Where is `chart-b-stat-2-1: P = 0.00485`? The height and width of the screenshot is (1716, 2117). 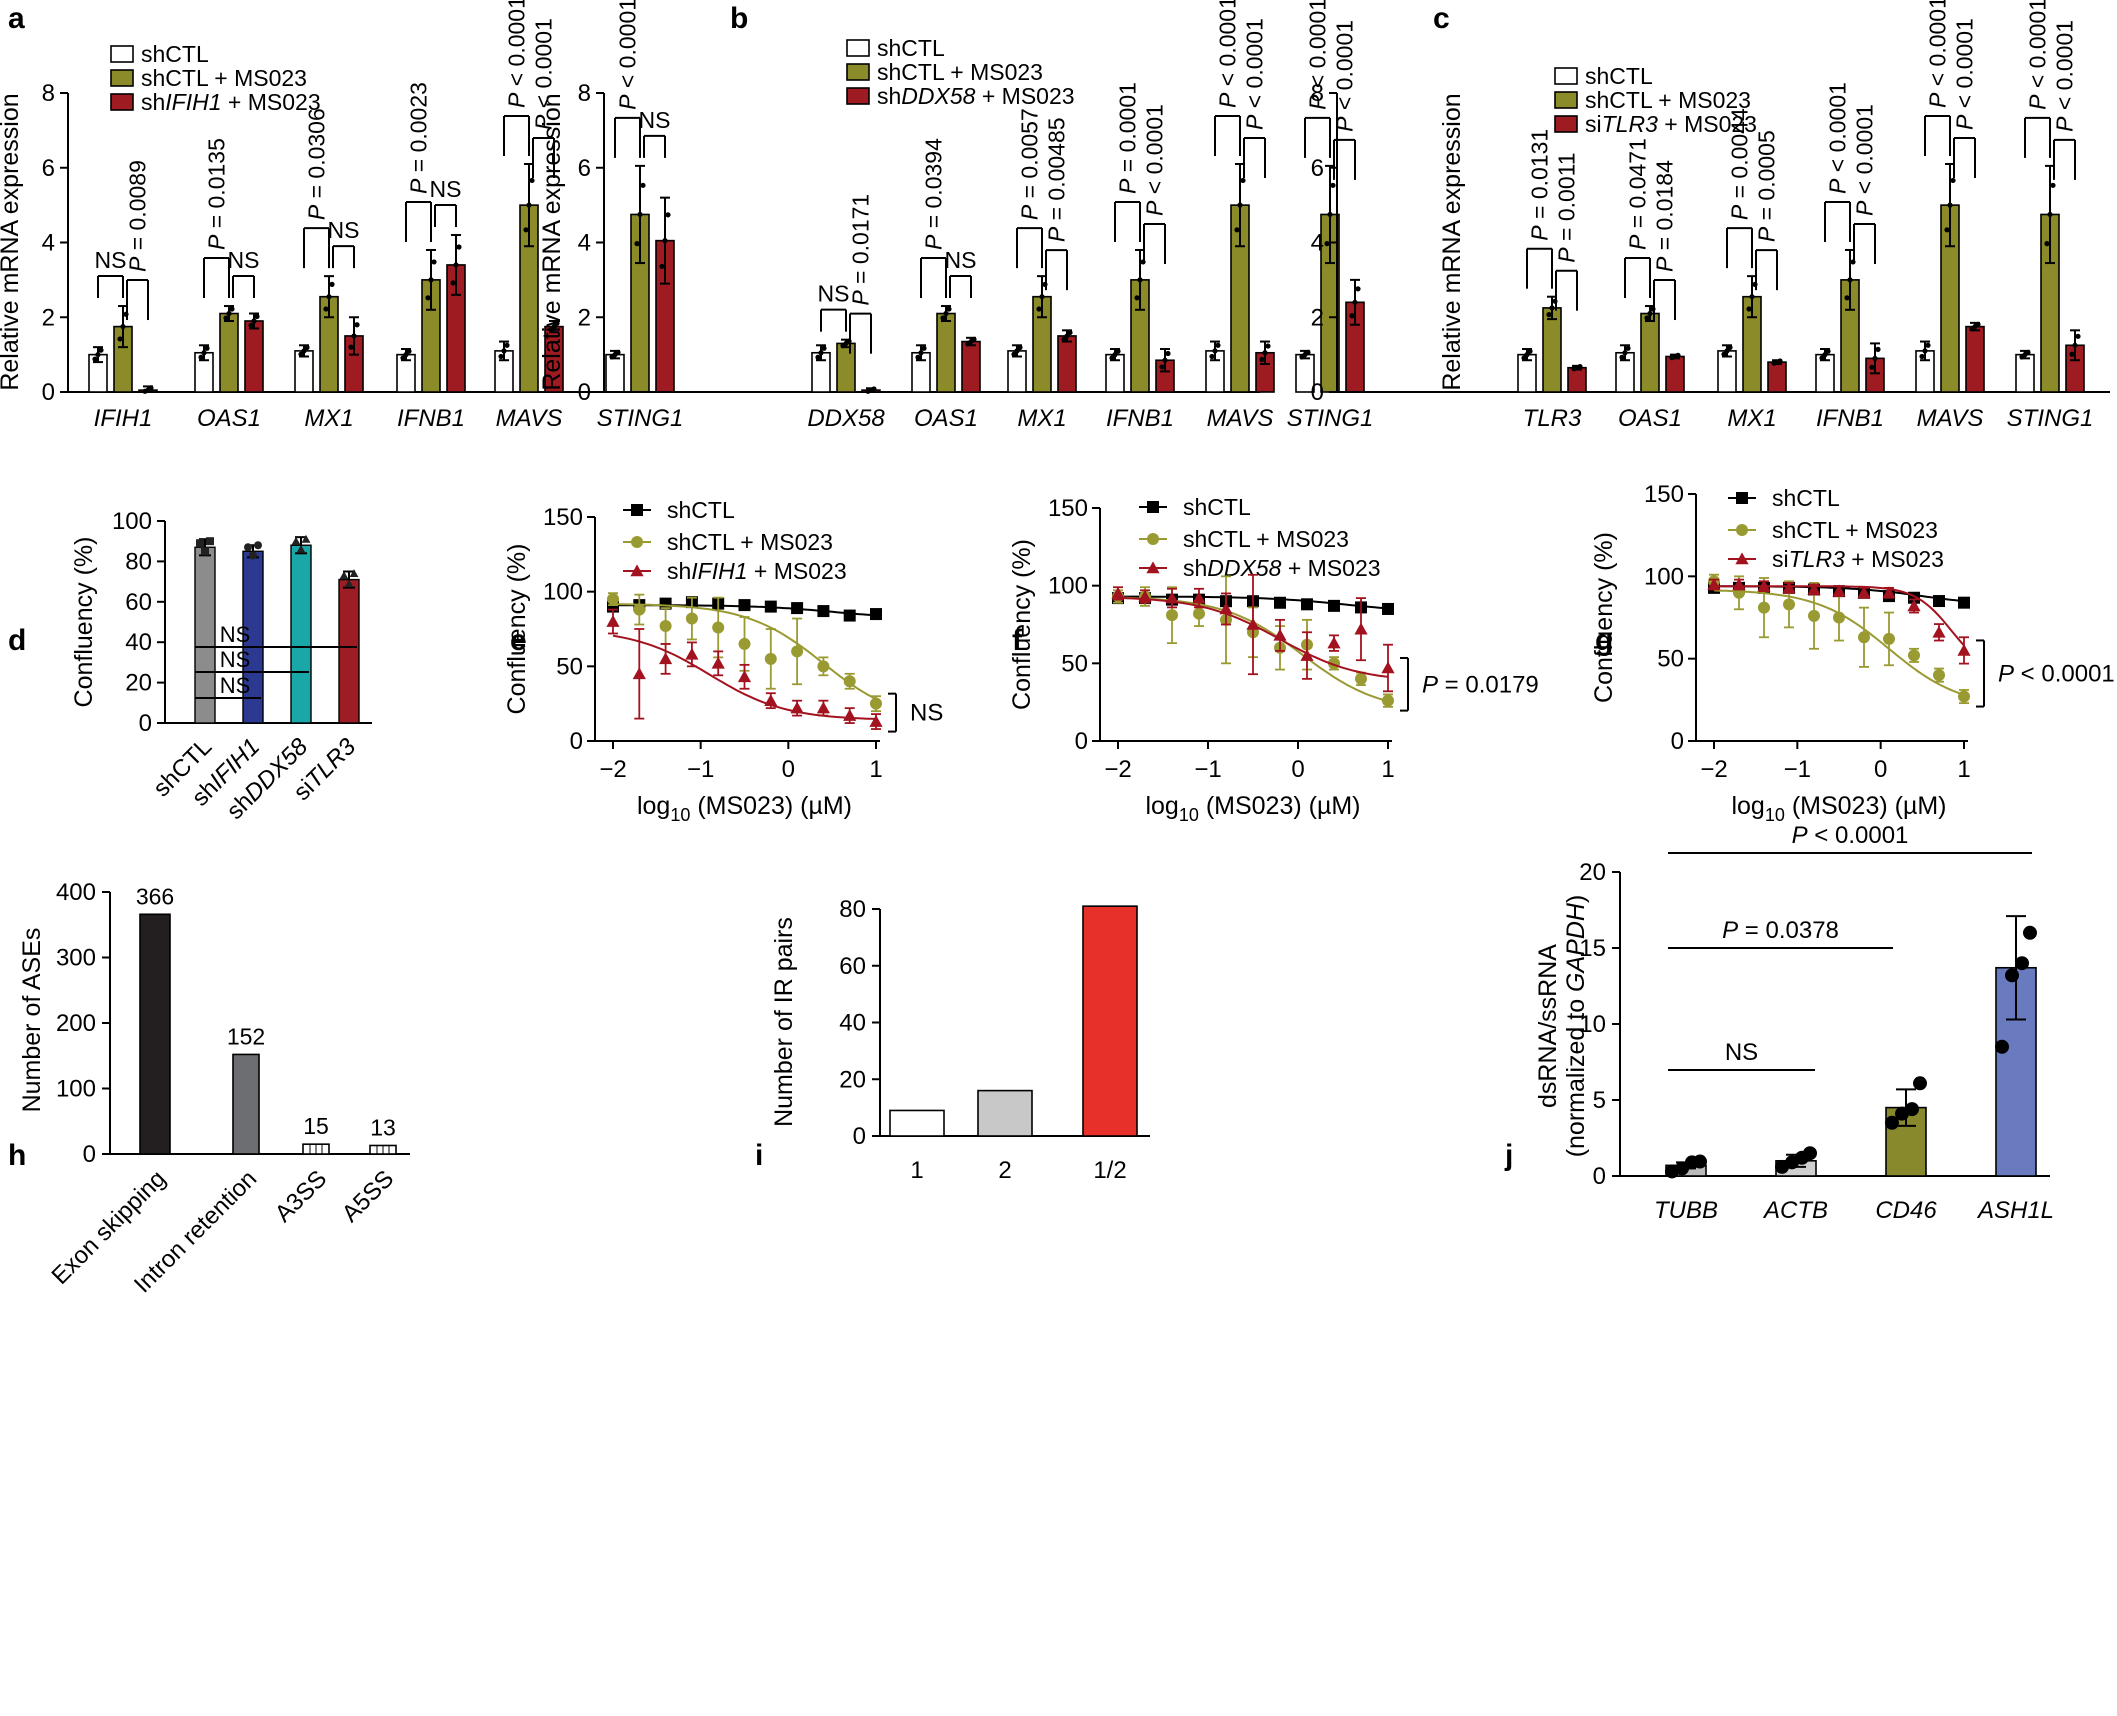 chart-b-stat-2-1: P = 0.00485 is located at coordinates (1057, 179).